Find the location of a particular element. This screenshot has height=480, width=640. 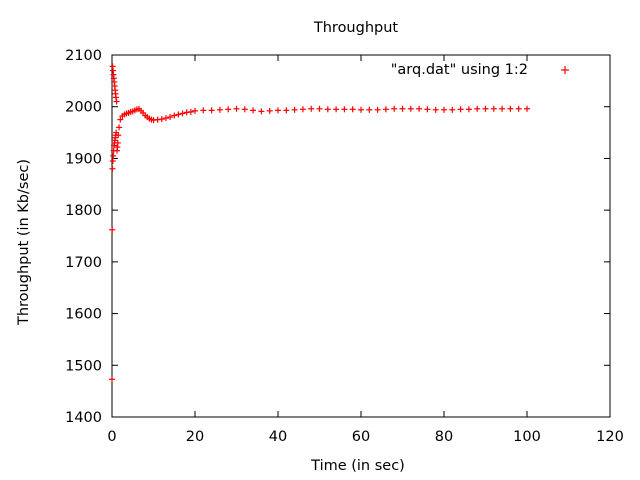

x-tick-label: 120 is located at coordinates (610, 437).